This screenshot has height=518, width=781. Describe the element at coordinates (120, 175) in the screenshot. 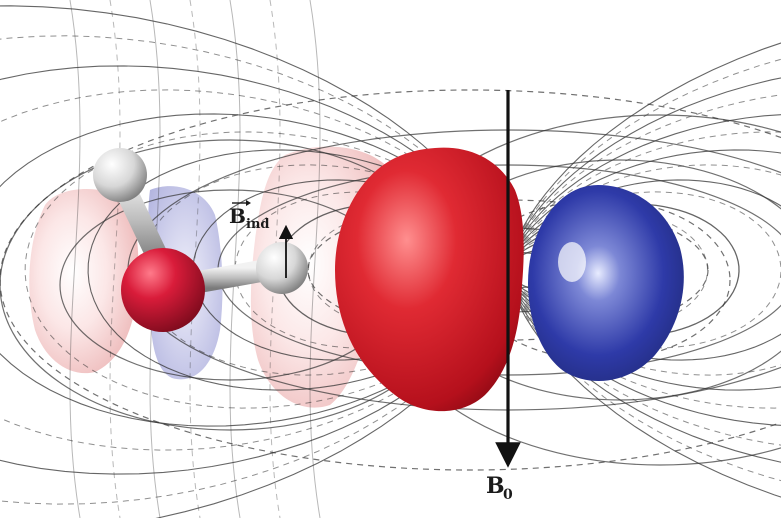

I see `hydrogen-atom-upper` at that location.